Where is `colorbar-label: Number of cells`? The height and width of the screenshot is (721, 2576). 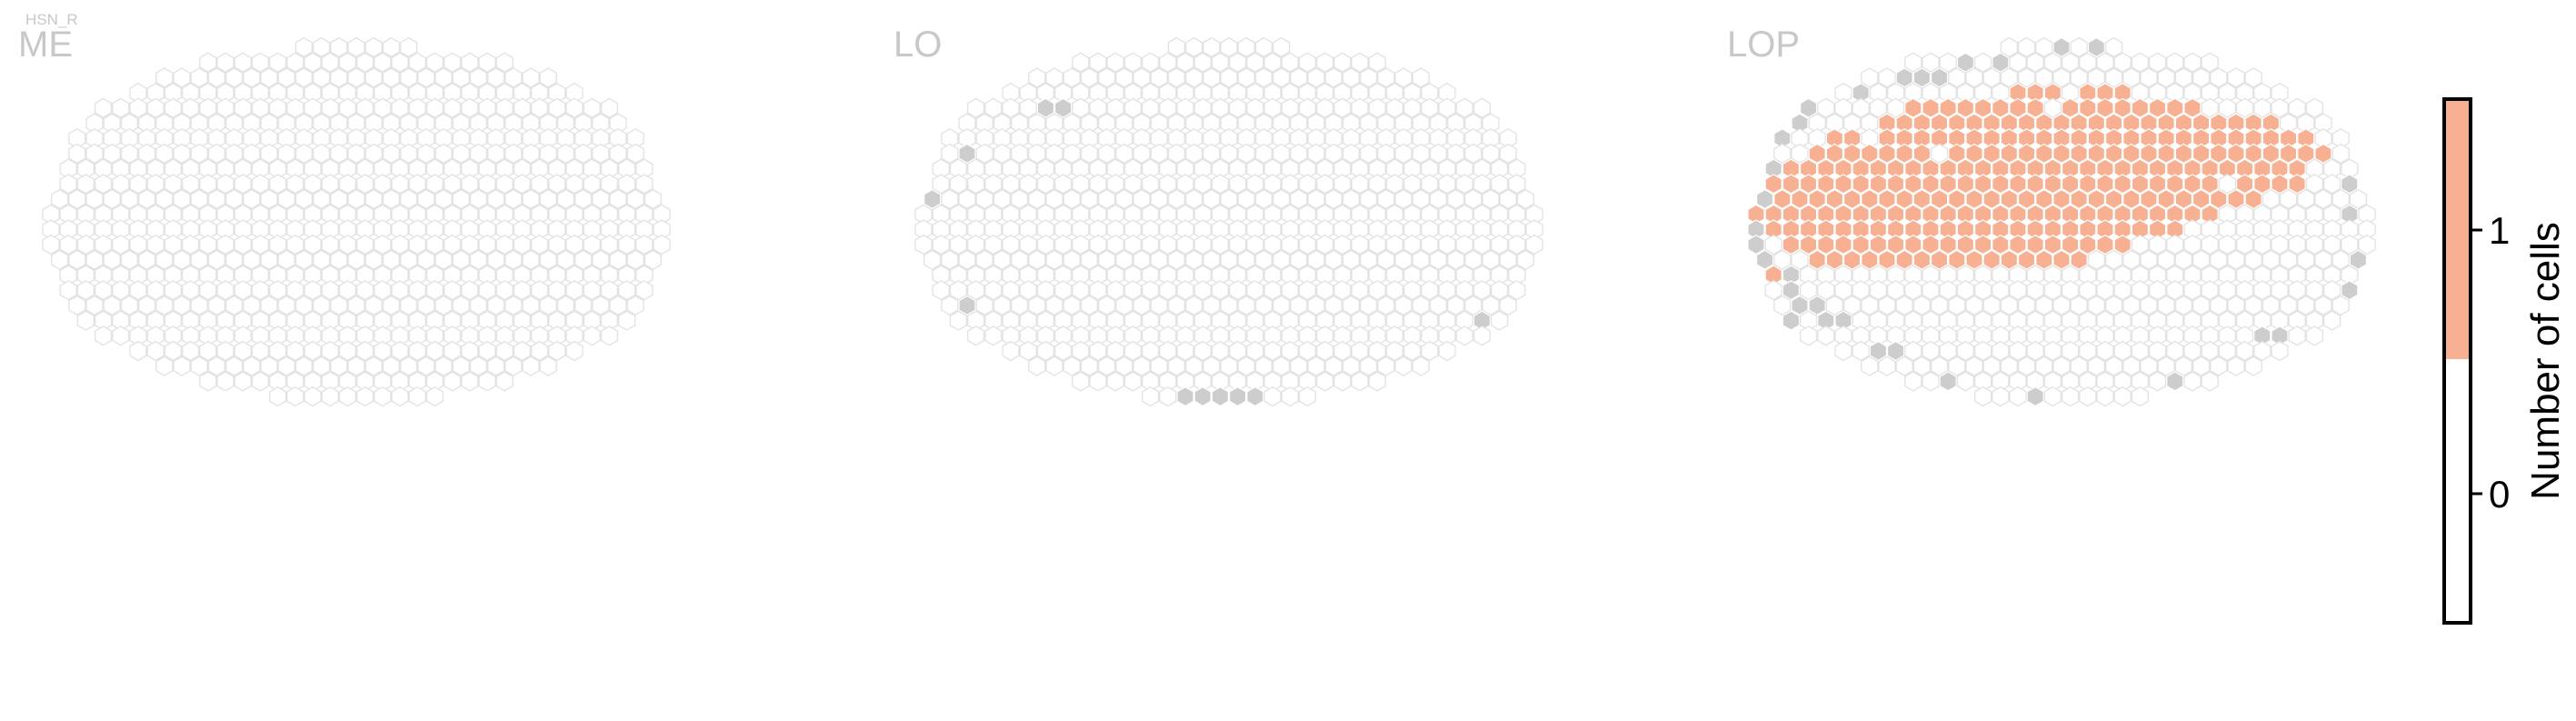 colorbar-label: Number of cells is located at coordinates (2545, 361).